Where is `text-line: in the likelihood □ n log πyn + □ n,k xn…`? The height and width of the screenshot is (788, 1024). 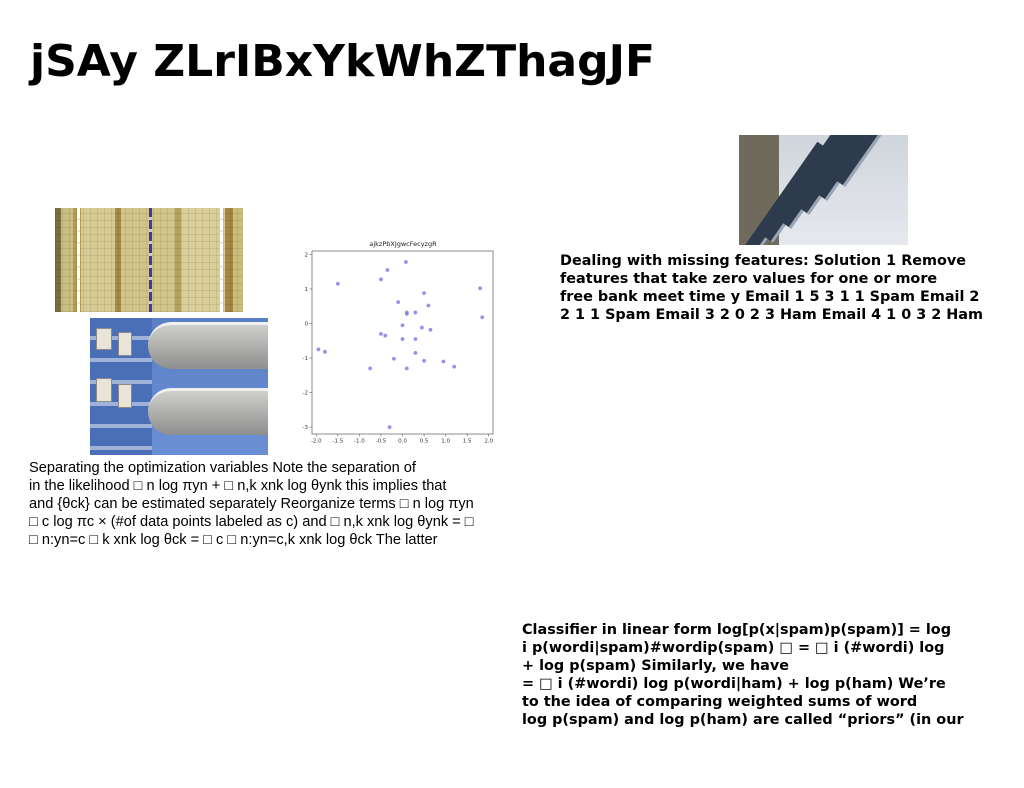 text-line: in the likelihood □ n log πyn + □ n,k xn… is located at coordinates (238, 486).